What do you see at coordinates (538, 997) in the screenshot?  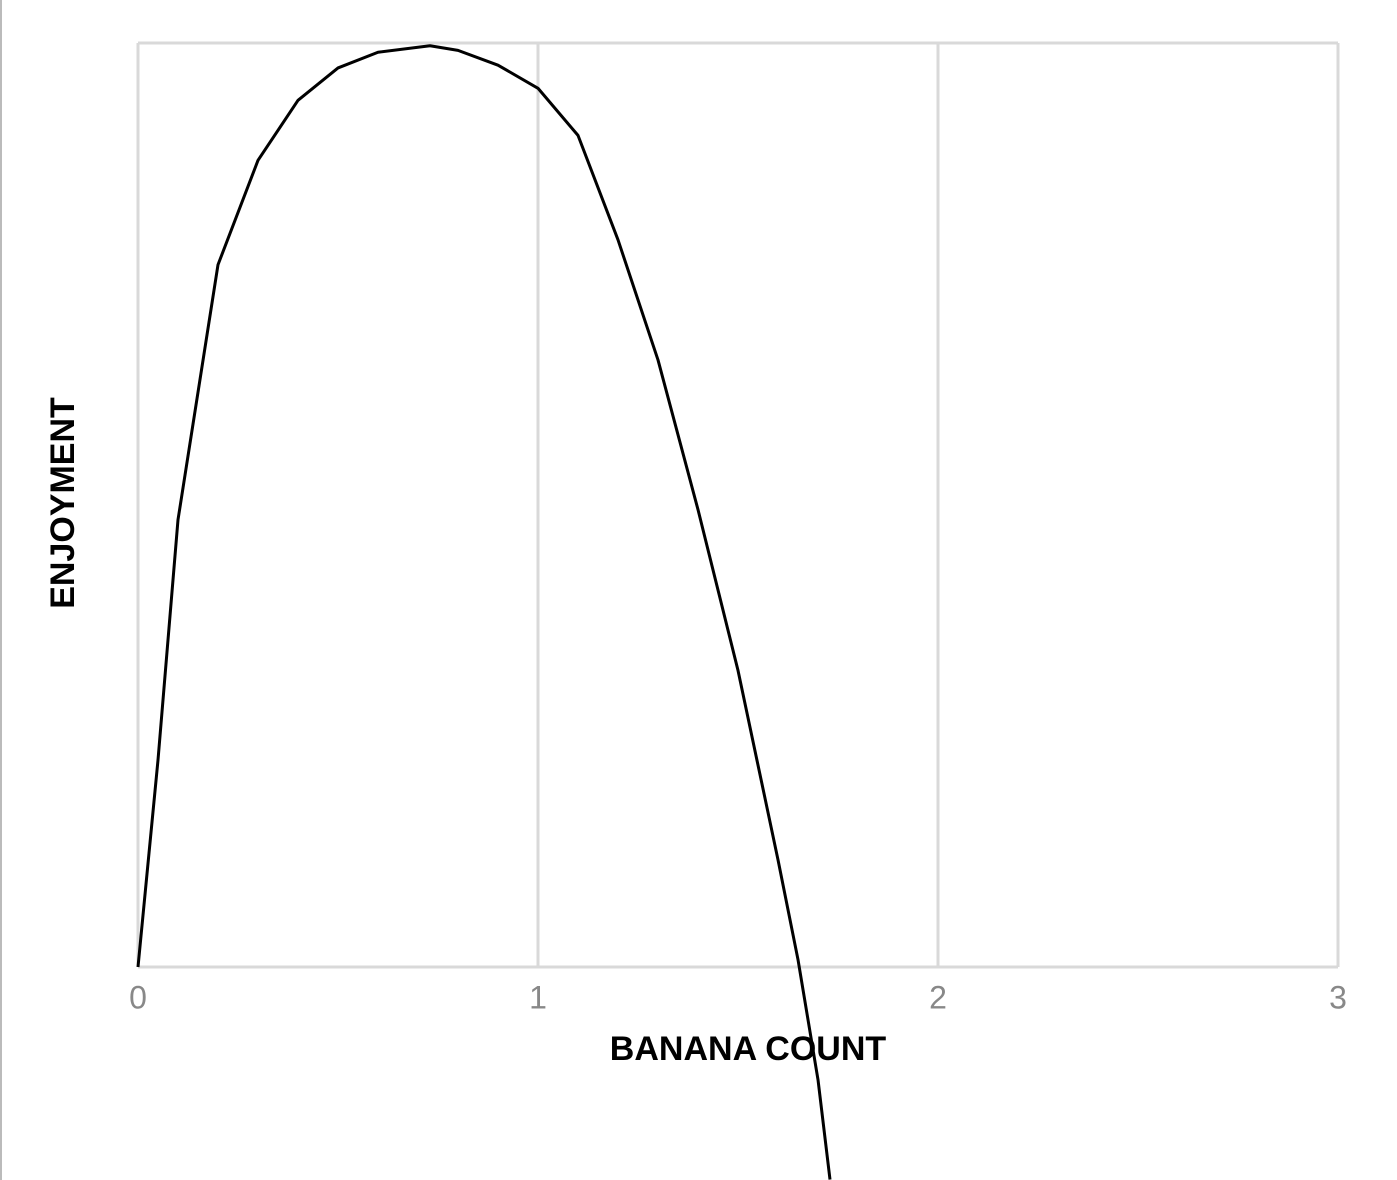 I see `x-tick-label: 1` at bounding box center [538, 997].